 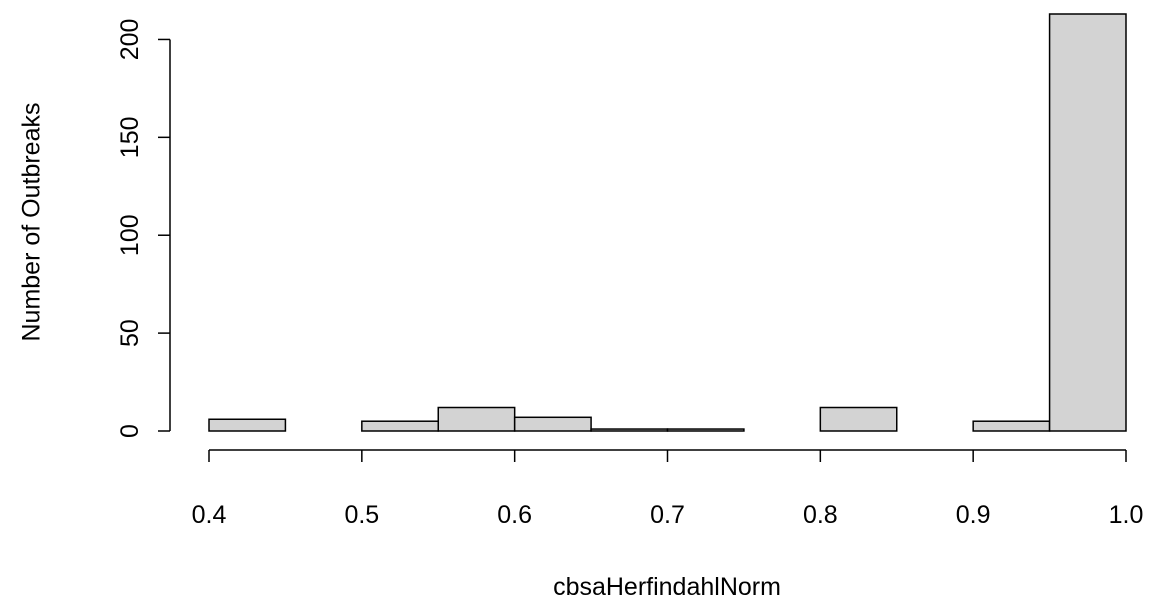 What do you see at coordinates (32, 222) in the screenshot?
I see `y-axis-label: Number of Outbreaks` at bounding box center [32, 222].